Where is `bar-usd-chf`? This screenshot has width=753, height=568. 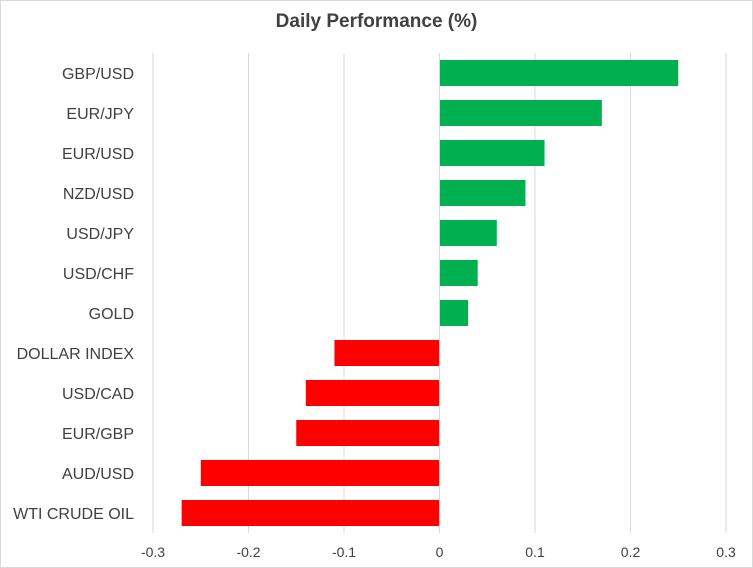 bar-usd-chf is located at coordinates (458, 273).